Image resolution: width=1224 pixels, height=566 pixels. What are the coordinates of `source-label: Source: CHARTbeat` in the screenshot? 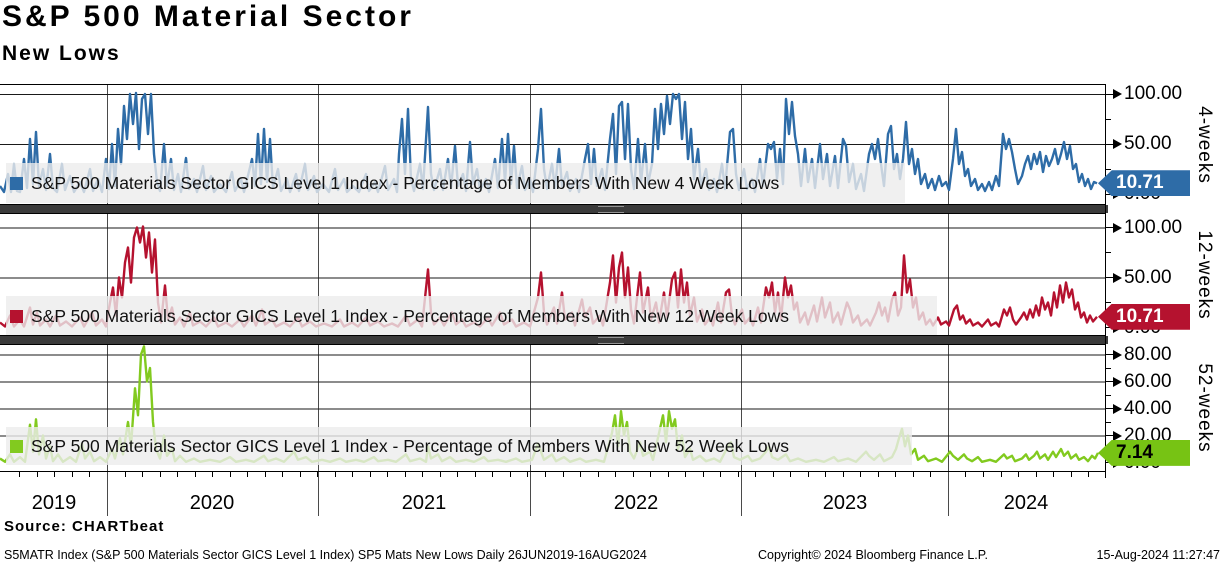 It's located at (84, 526).